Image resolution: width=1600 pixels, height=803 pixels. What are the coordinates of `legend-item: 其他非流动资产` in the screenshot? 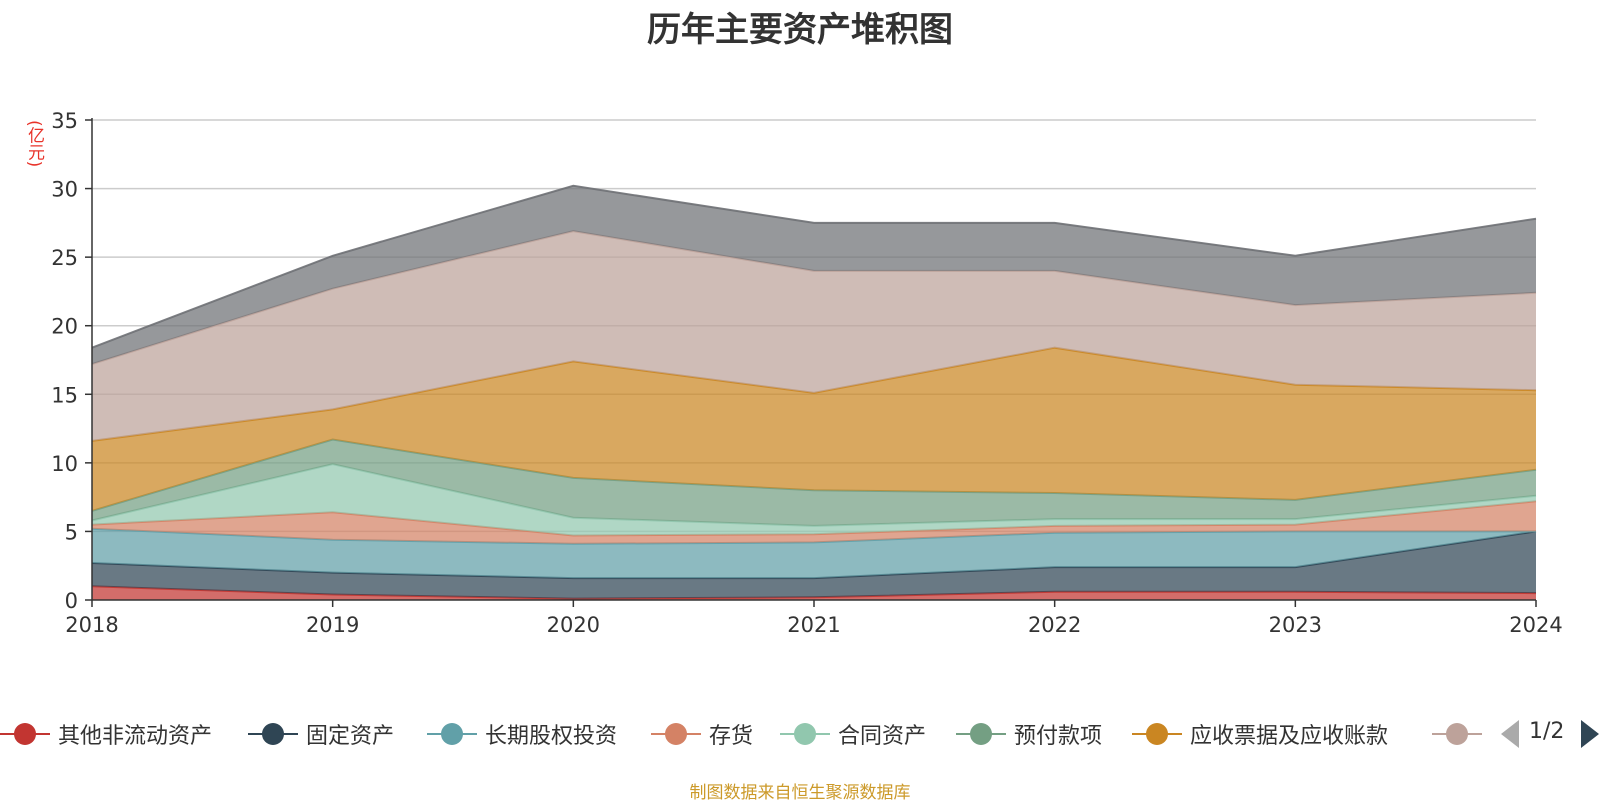 It's located at (106, 734).